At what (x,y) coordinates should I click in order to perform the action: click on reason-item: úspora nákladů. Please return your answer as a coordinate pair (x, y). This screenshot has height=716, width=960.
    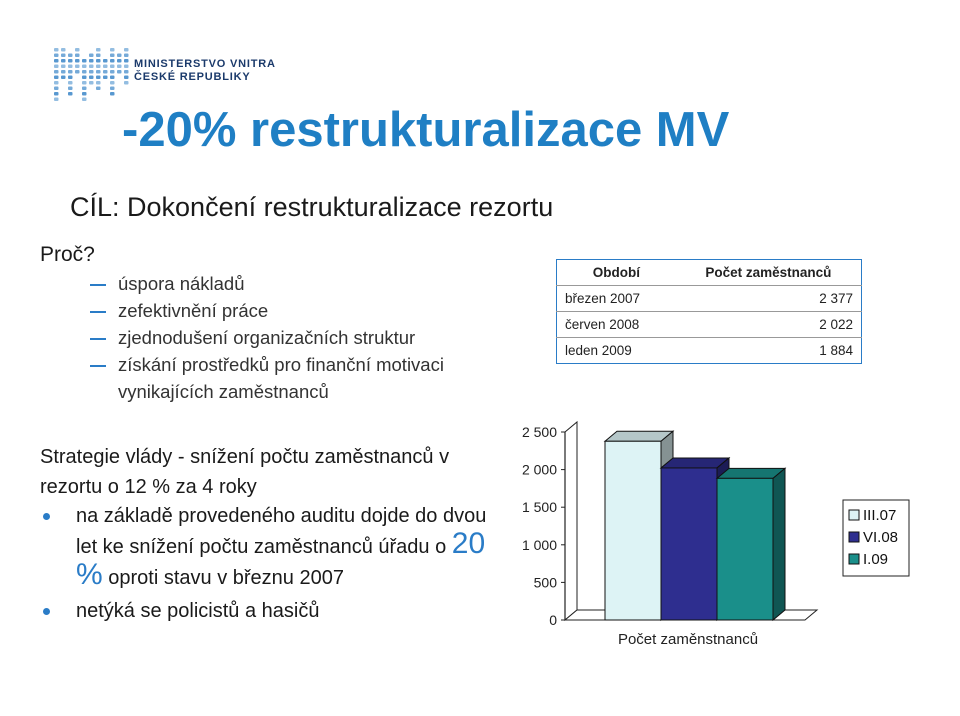
    Looking at the image, I should click on (298, 283).